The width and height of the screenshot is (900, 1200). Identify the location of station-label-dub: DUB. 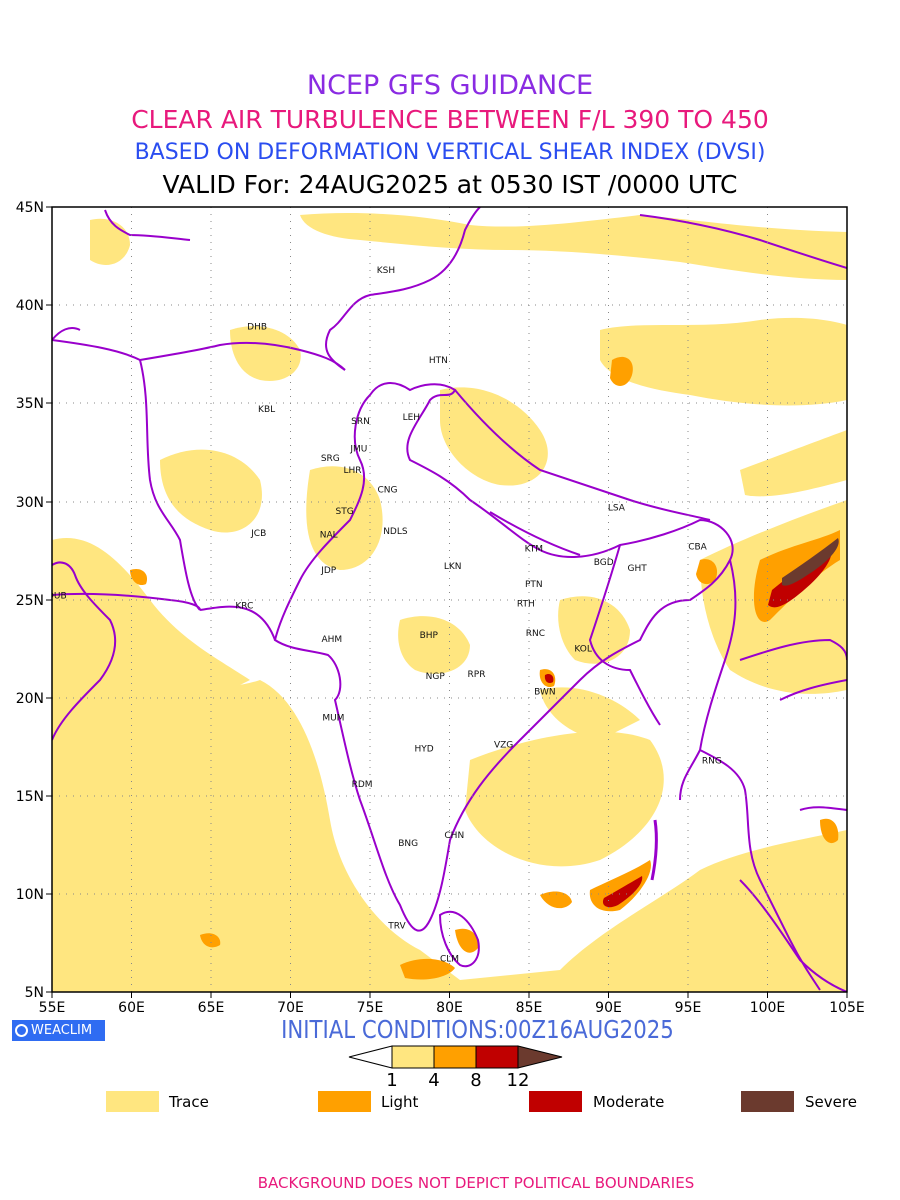
(57, 597).